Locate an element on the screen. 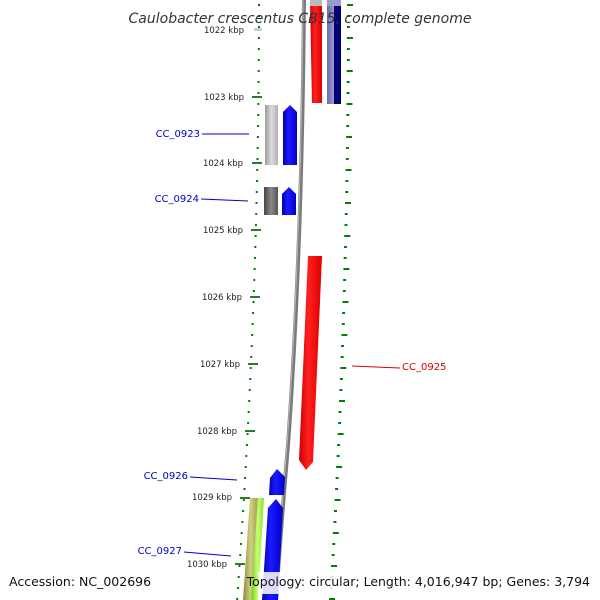 Image resolution: width=600 pixels, height=600 pixels. gene-label-cc0924: CC_0924 is located at coordinates (202, 199).